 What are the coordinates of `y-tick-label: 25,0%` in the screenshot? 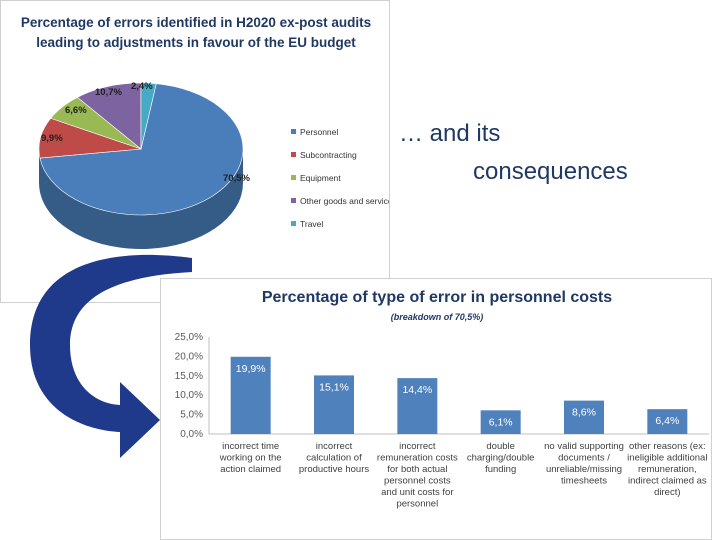 It's located at (189, 337).